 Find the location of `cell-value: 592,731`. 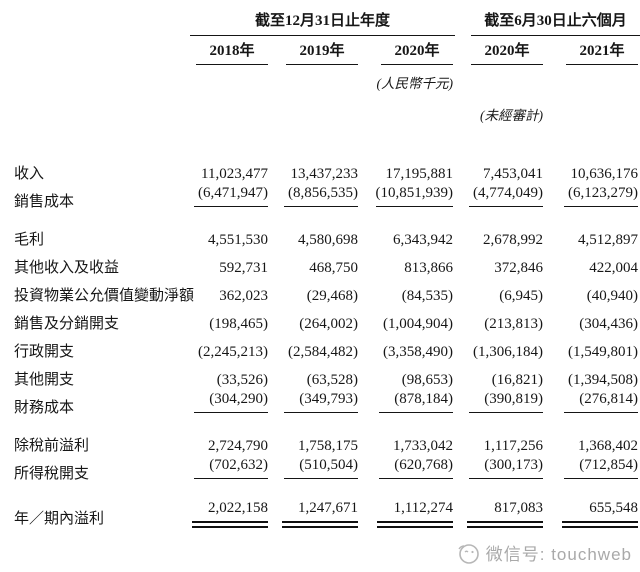

cell-value: 592,731 is located at coordinates (243, 268).